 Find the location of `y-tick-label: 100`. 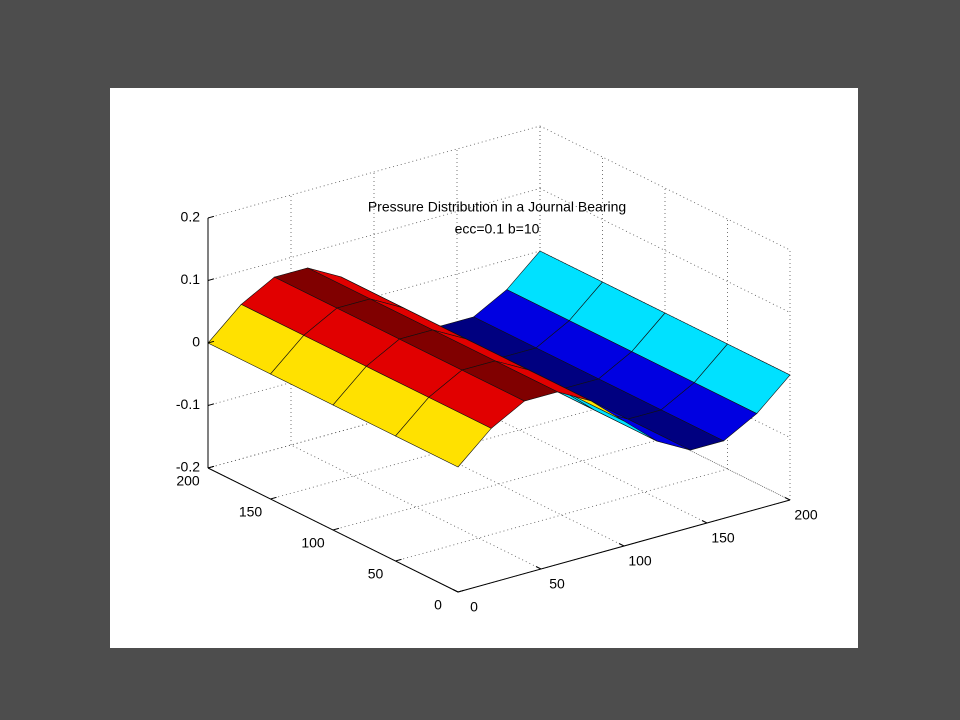

y-tick-label: 100 is located at coordinates (313, 543).